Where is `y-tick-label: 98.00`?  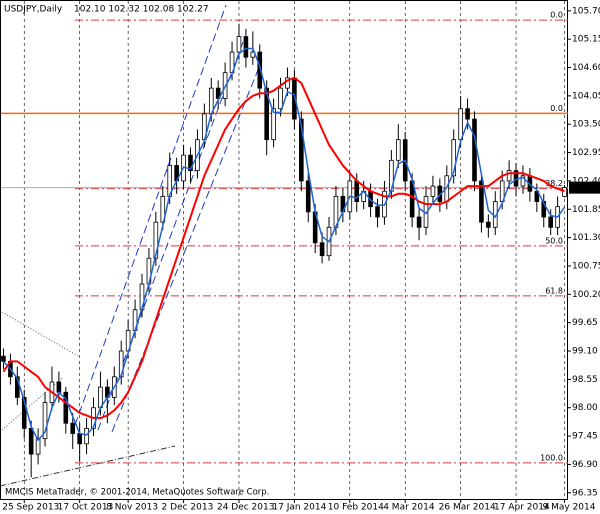 y-tick-label: 98.00 is located at coordinates (585, 408).